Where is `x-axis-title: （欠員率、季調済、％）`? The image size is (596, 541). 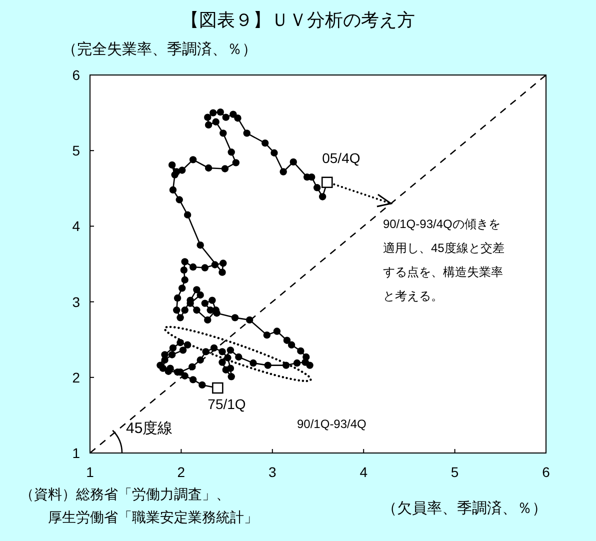 x-axis-title: （欠員率、季調済、％） is located at coordinates (464, 508).